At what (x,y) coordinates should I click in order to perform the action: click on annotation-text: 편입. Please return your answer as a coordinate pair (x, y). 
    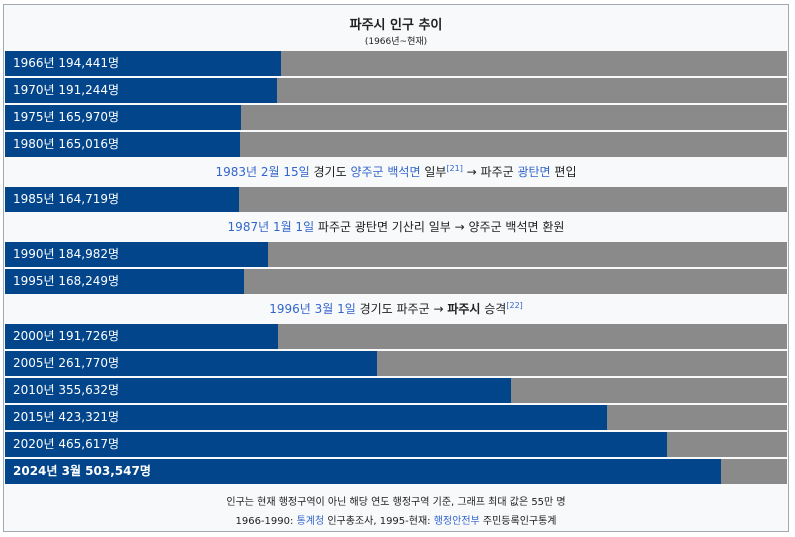
    Looking at the image, I should click on (563, 172).